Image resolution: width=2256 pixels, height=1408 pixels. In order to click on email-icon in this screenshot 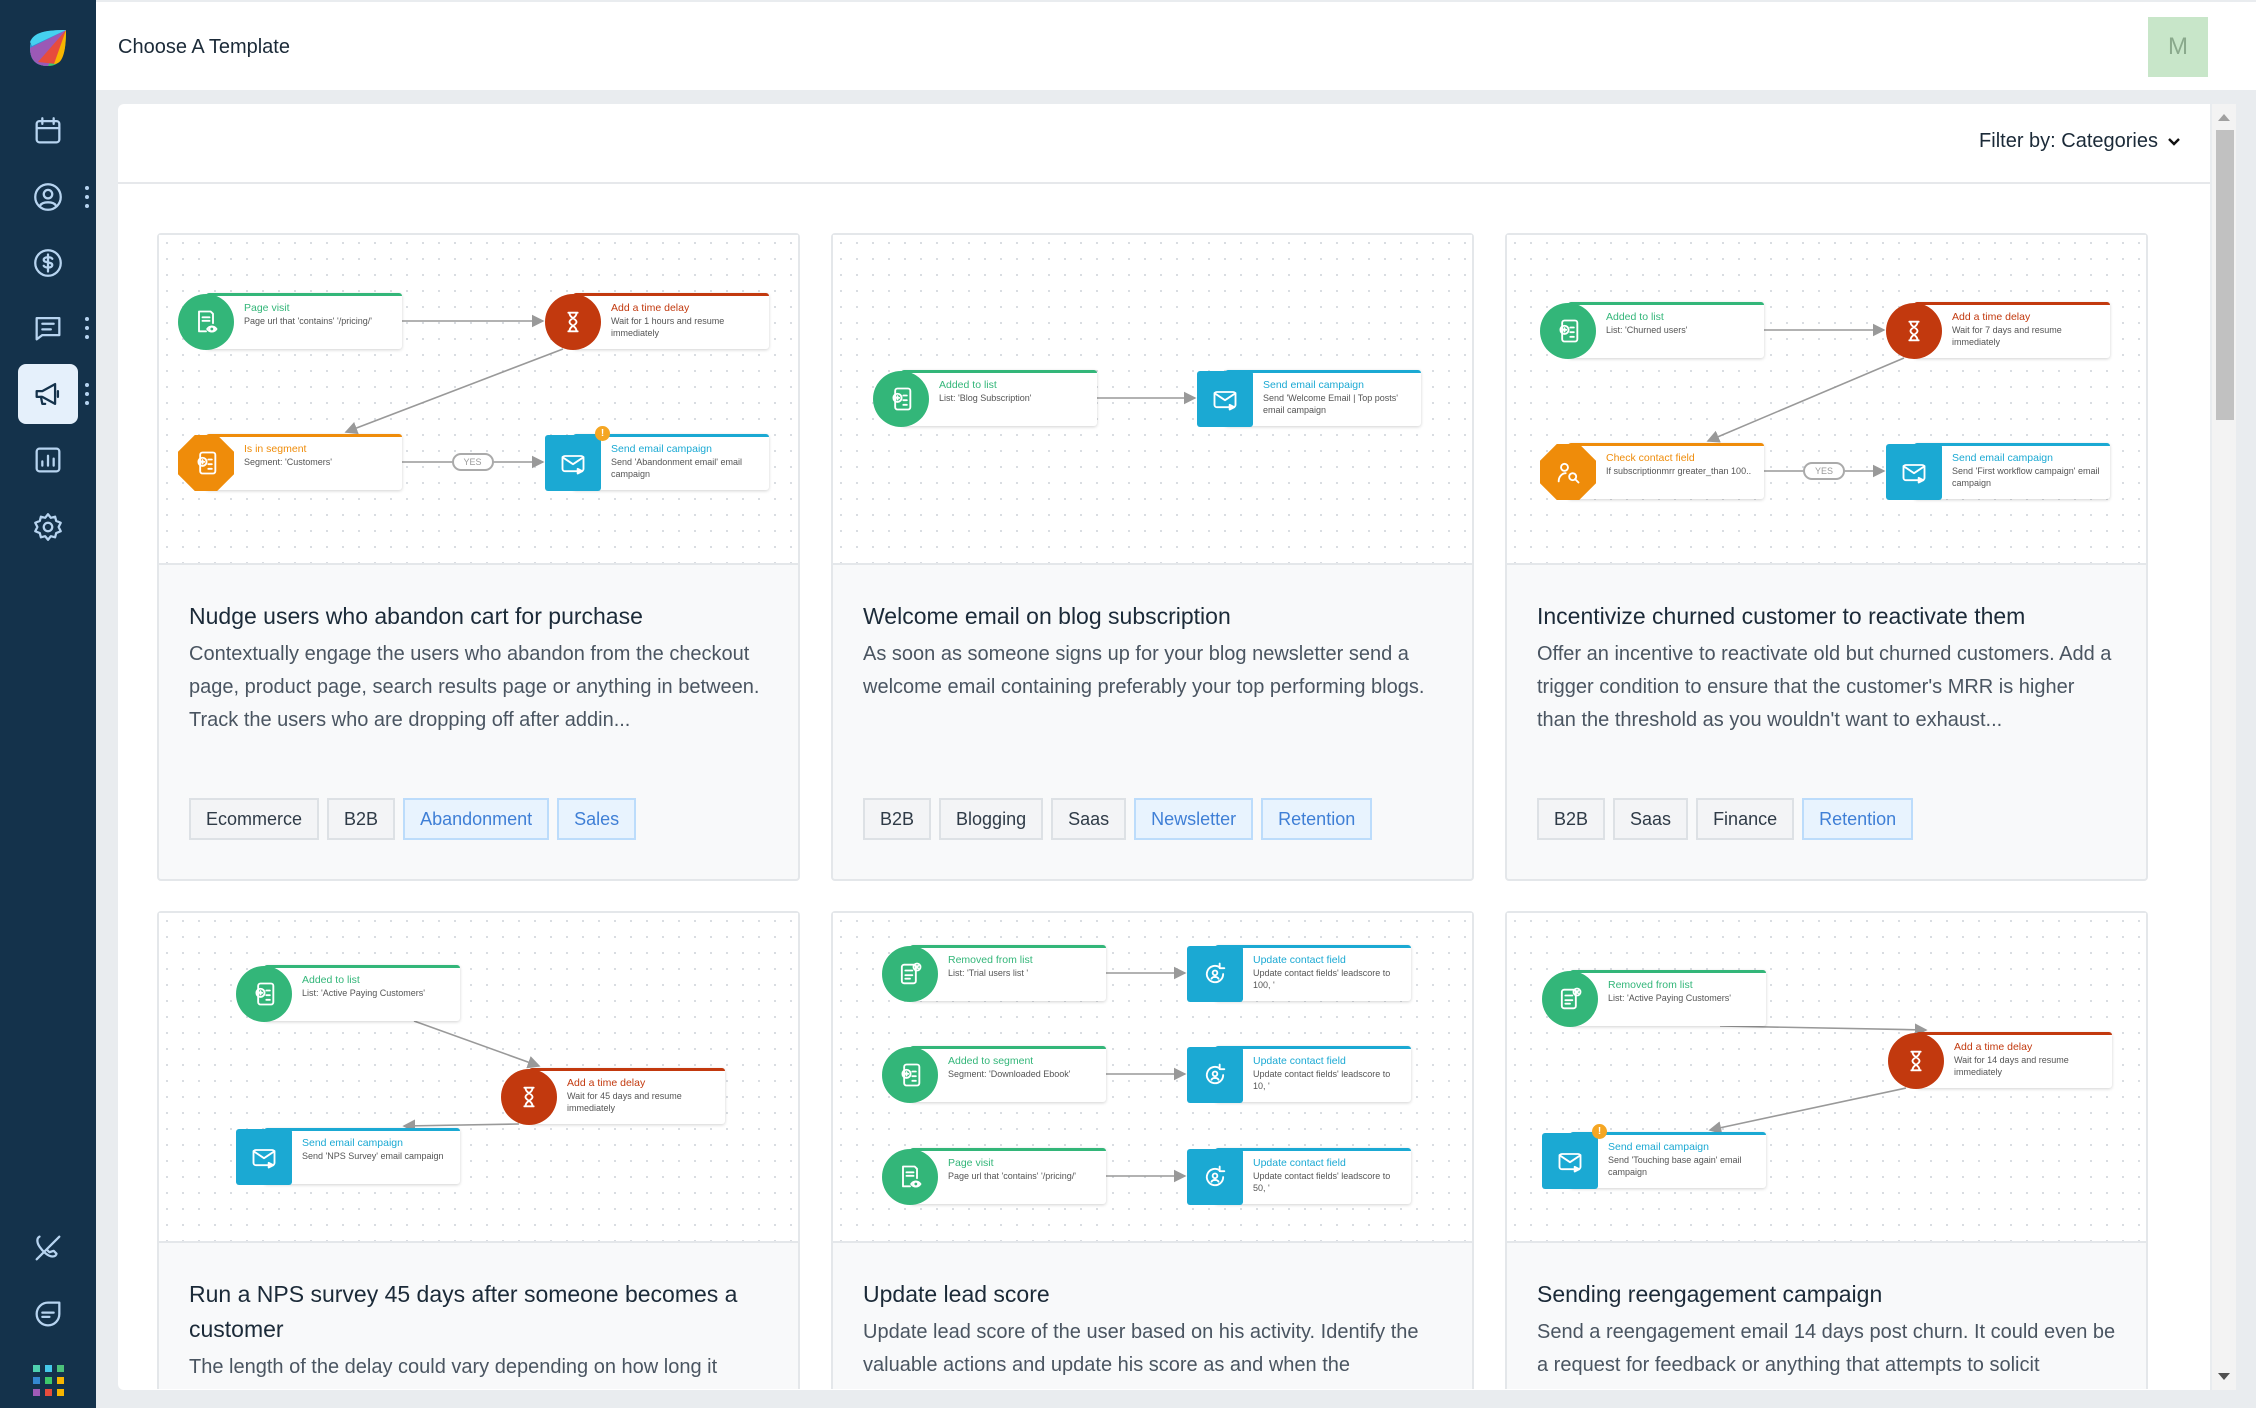, I will do `click(264, 1159)`.